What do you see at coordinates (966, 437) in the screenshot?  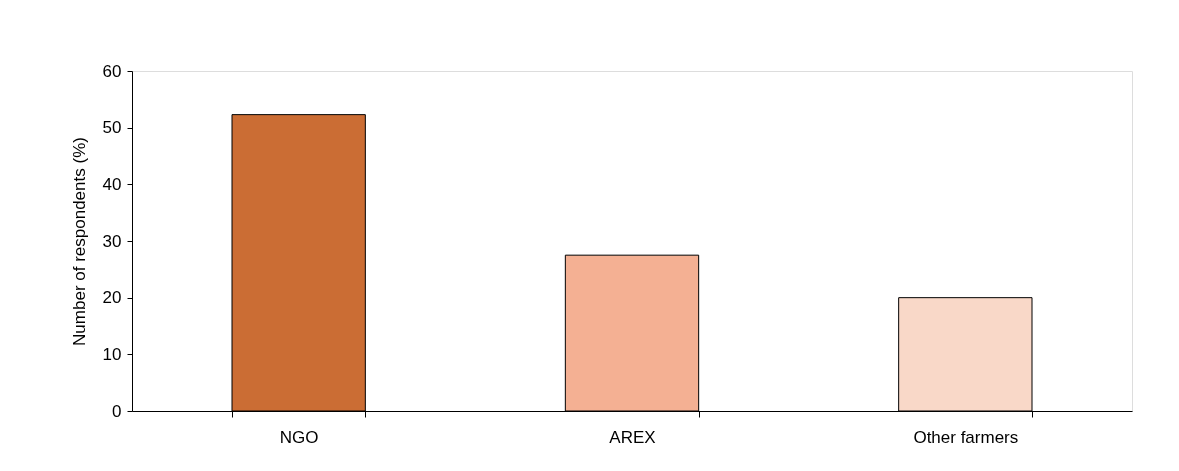 I see `x-tick-label: Other farmers` at bounding box center [966, 437].